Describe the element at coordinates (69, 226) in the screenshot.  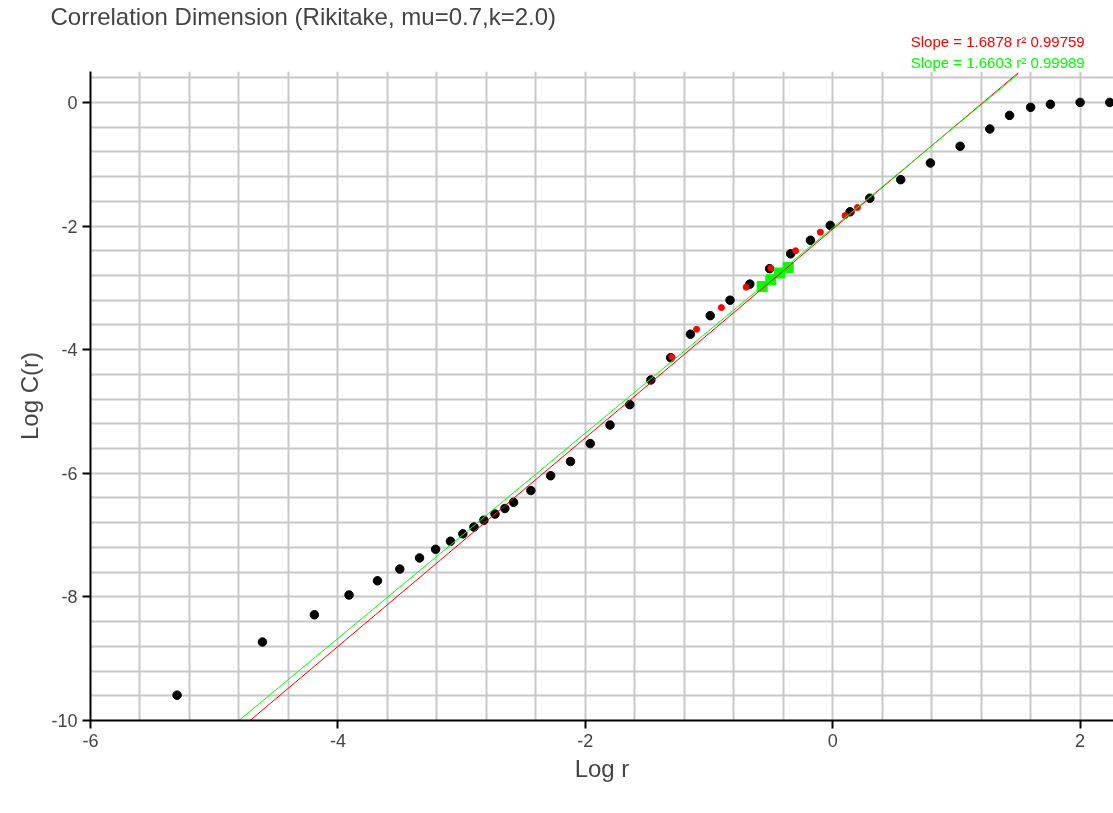
I see `y-tick-label: -2` at that location.